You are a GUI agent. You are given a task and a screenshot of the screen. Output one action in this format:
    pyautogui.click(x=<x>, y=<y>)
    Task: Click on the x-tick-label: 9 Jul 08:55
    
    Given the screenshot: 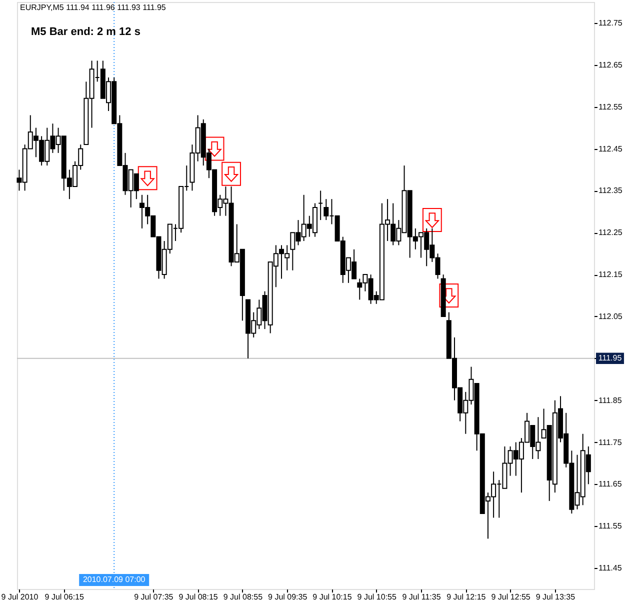 What is the action you would take?
    pyautogui.click(x=243, y=597)
    